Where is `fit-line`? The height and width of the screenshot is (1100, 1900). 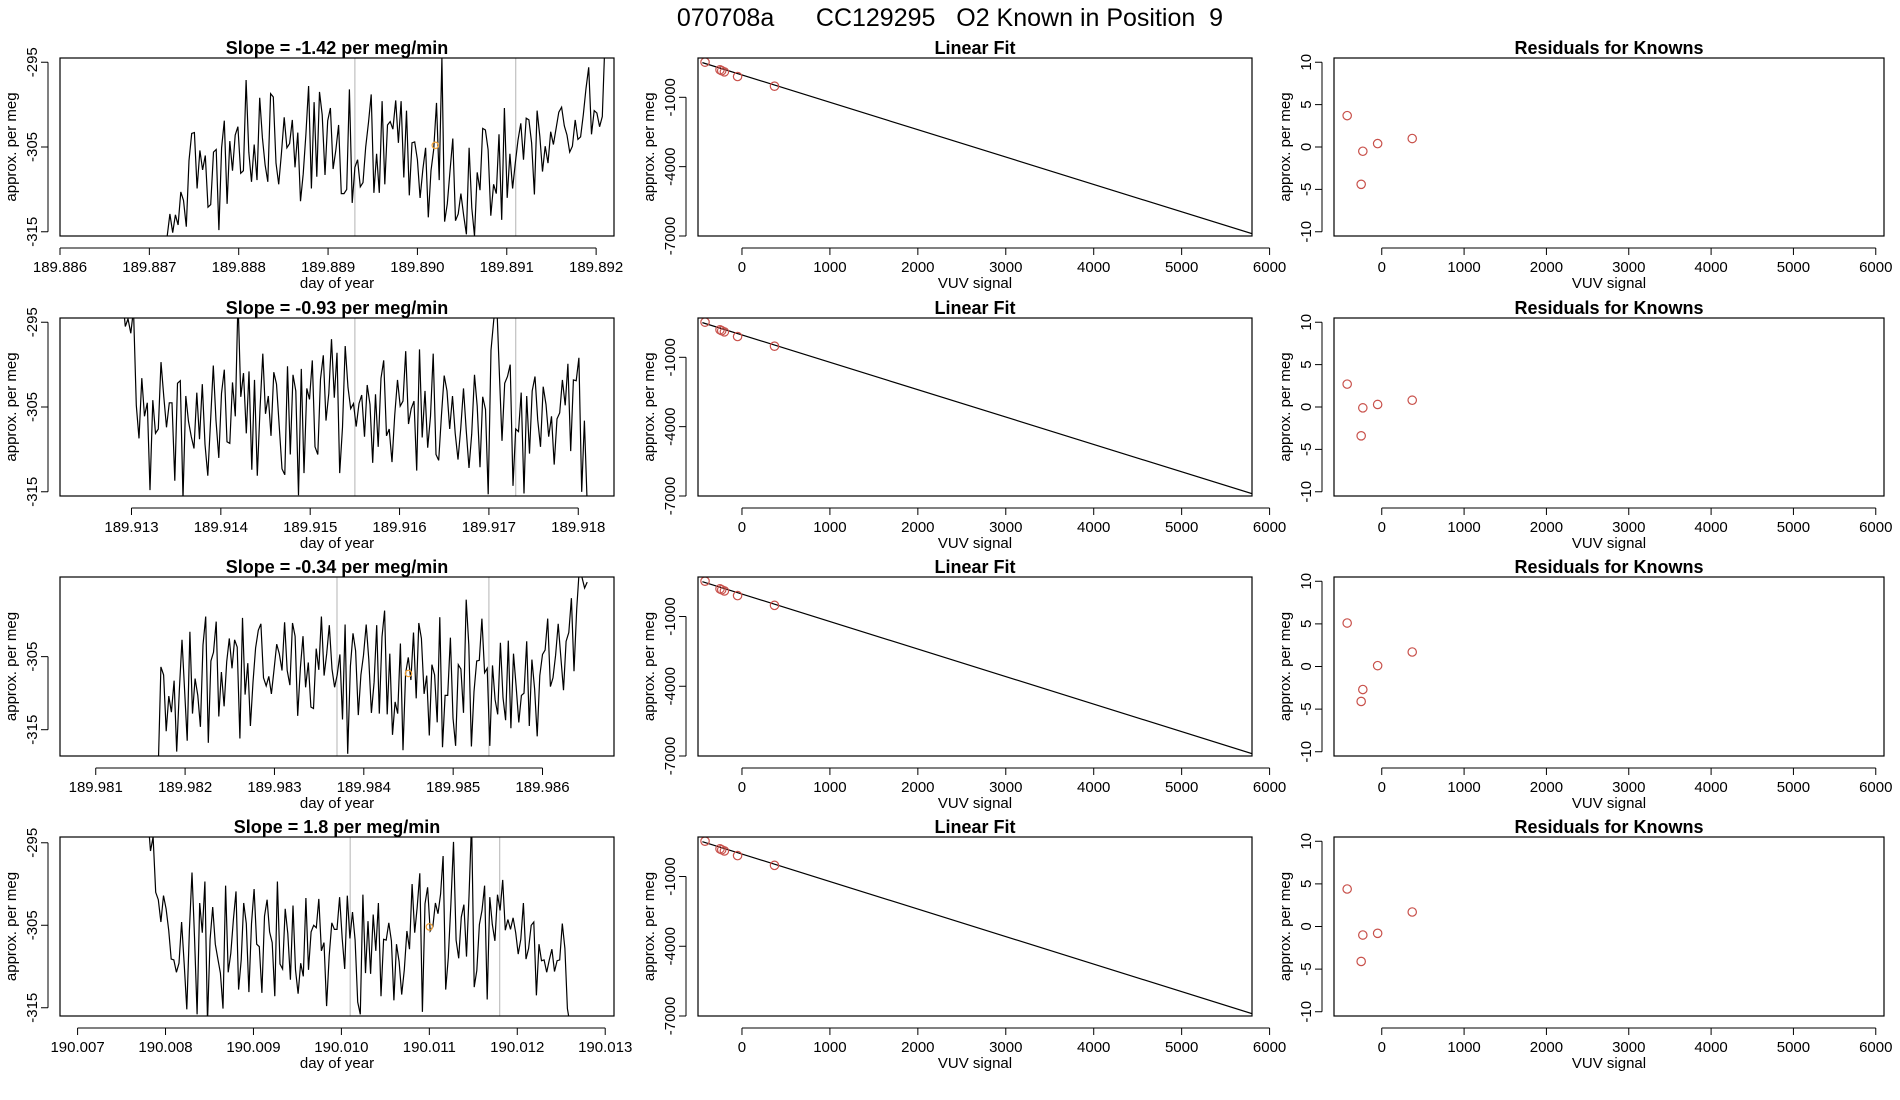 fit-line is located at coordinates (977, 668).